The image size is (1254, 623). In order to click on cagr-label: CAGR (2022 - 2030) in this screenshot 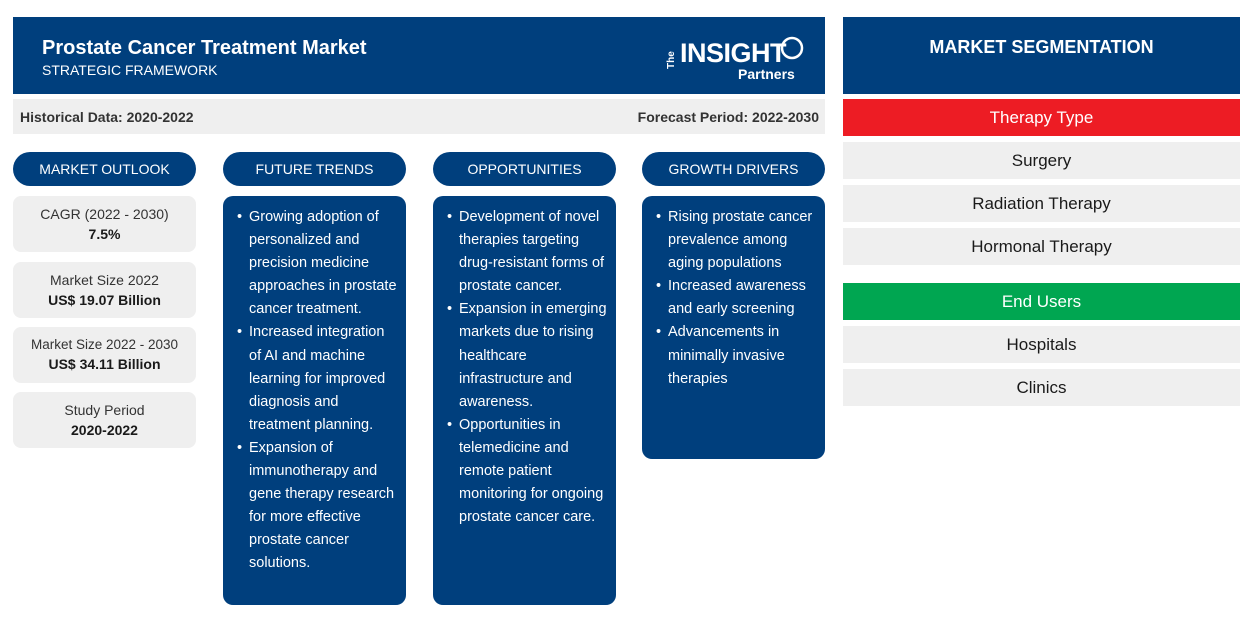, I will do `click(104, 214)`.